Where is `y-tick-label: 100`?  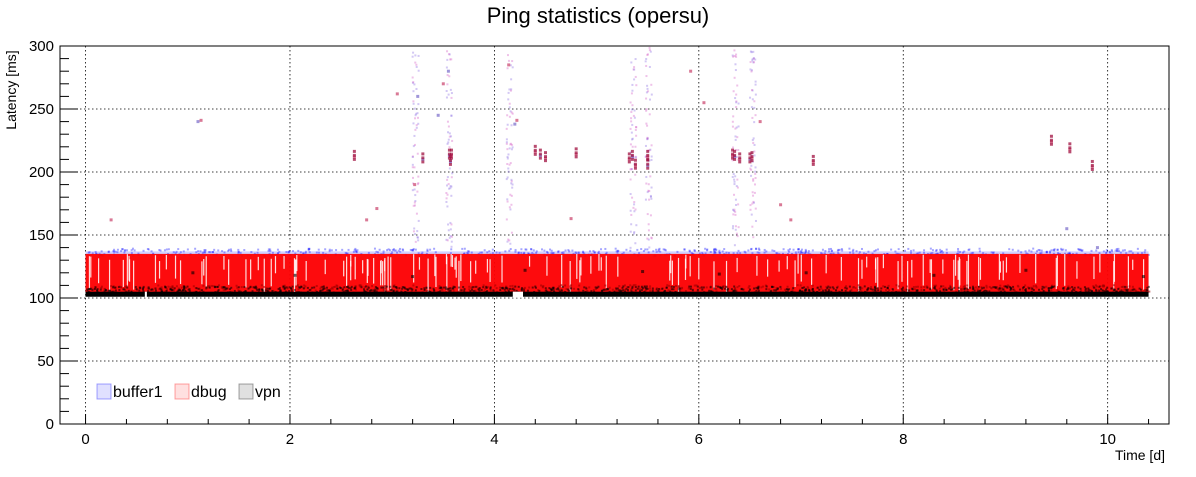 y-tick-label: 100 is located at coordinates (41, 298).